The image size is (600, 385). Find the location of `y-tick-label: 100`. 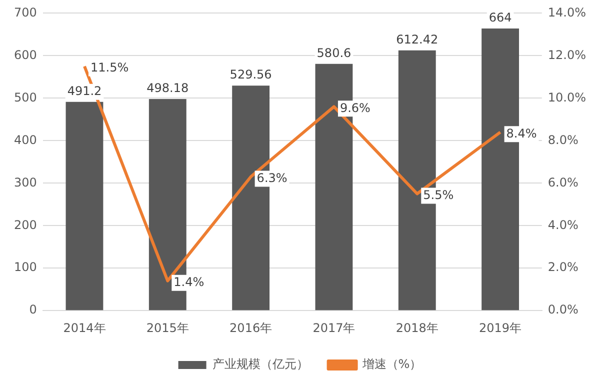

y-tick-label: 100 is located at coordinates (25, 267).